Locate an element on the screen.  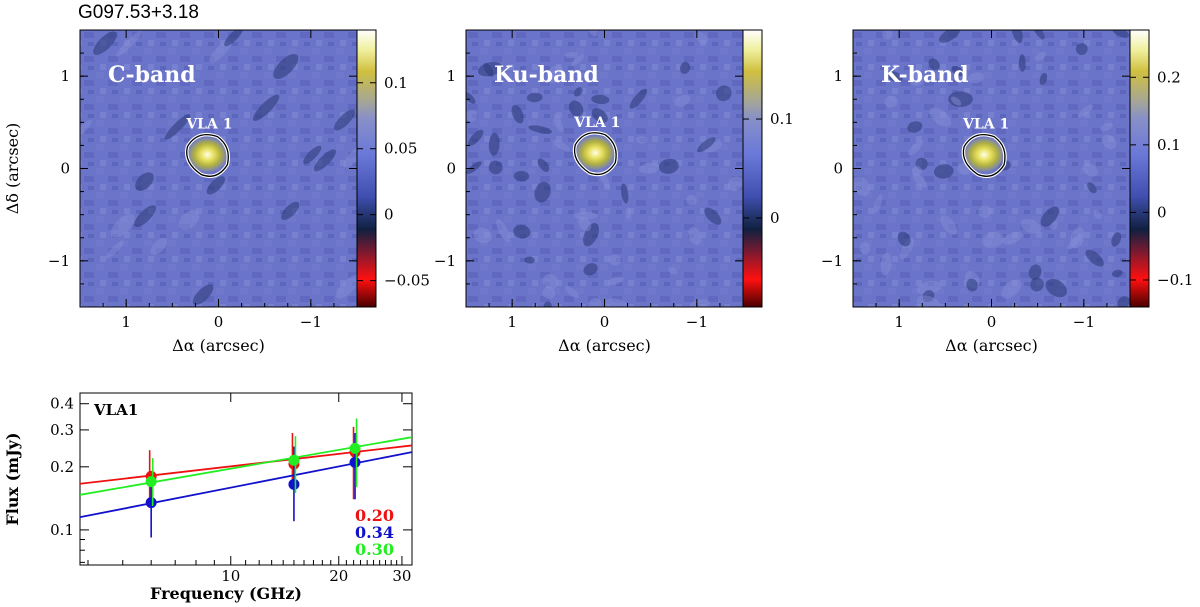
source-contour is located at coordinates (595, 154).